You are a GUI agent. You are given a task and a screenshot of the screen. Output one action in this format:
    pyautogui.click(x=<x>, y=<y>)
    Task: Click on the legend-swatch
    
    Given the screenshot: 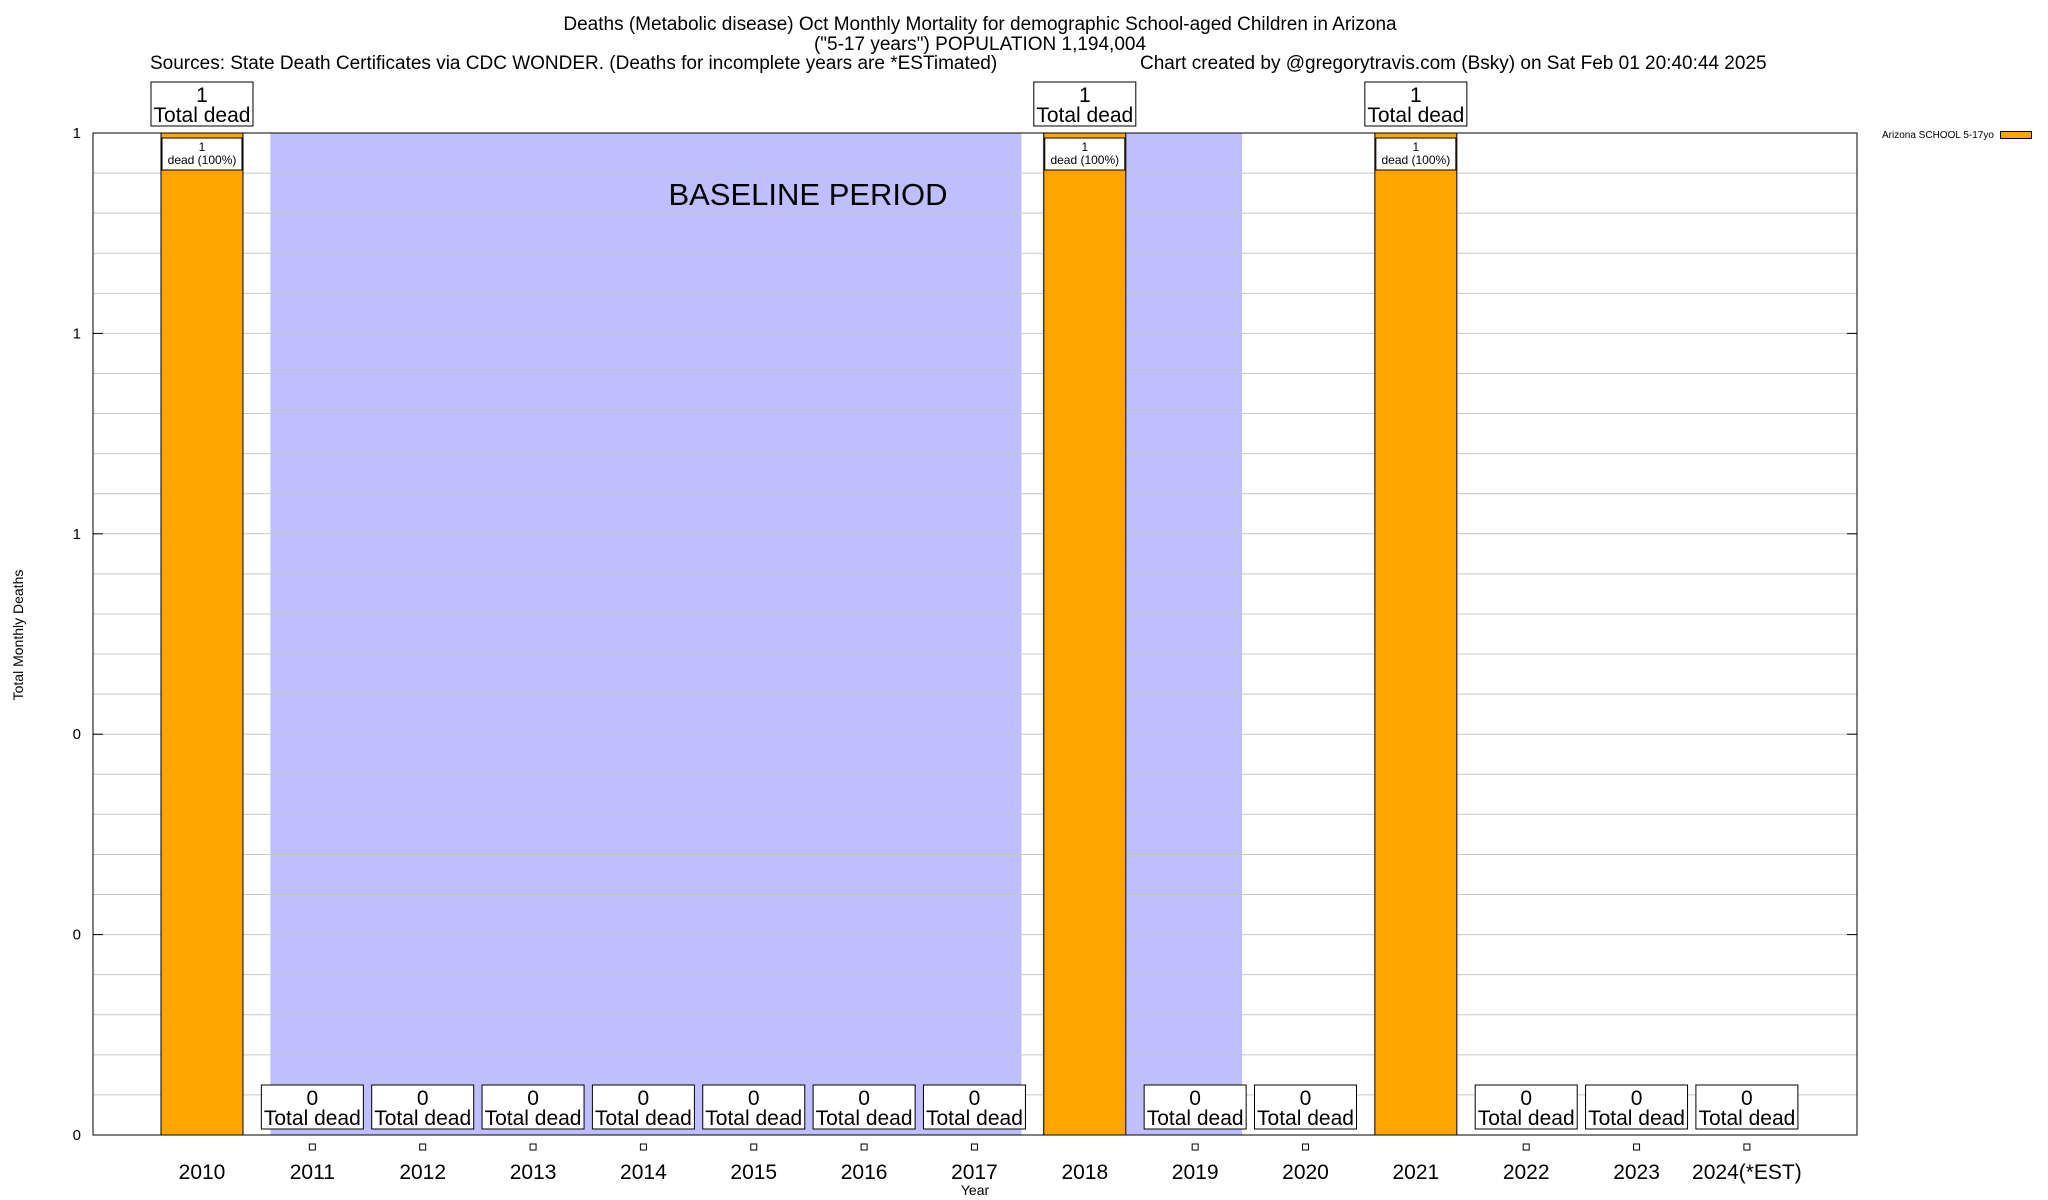 What is the action you would take?
    pyautogui.click(x=2015, y=135)
    